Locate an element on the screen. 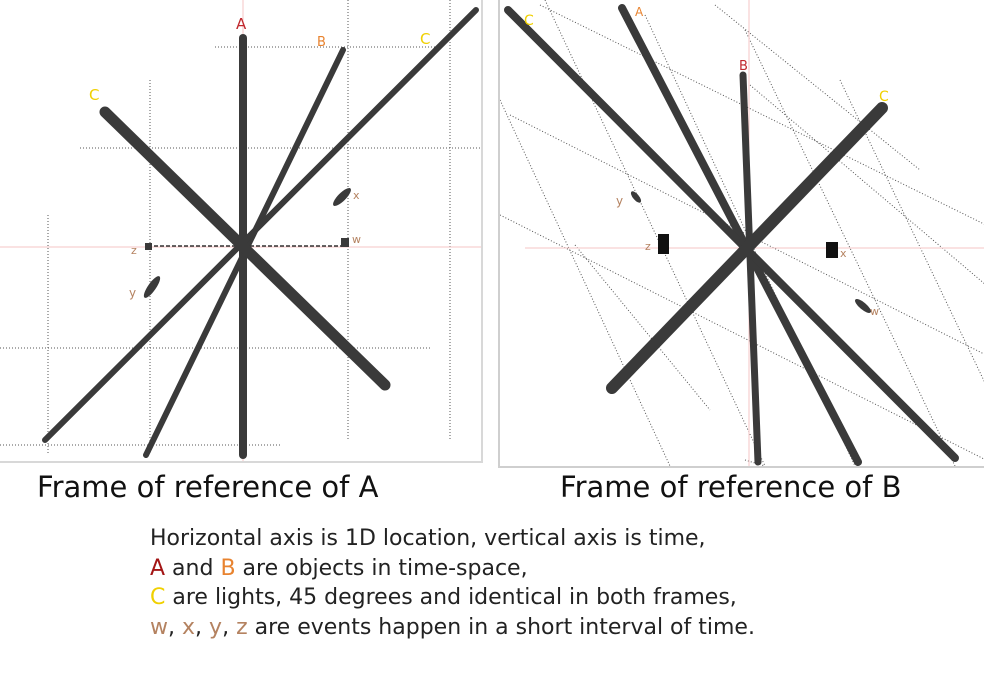  frame-a-label-w: w is located at coordinates (356, 239).